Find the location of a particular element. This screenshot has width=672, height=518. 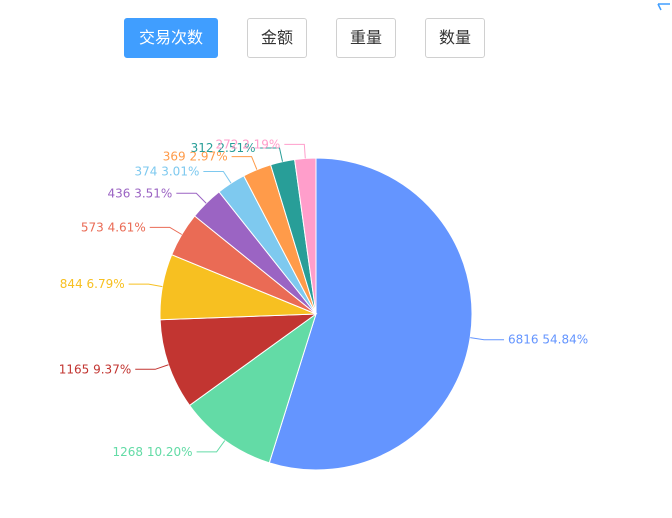

tab-trade-count: 交易次数 is located at coordinates (171, 38).